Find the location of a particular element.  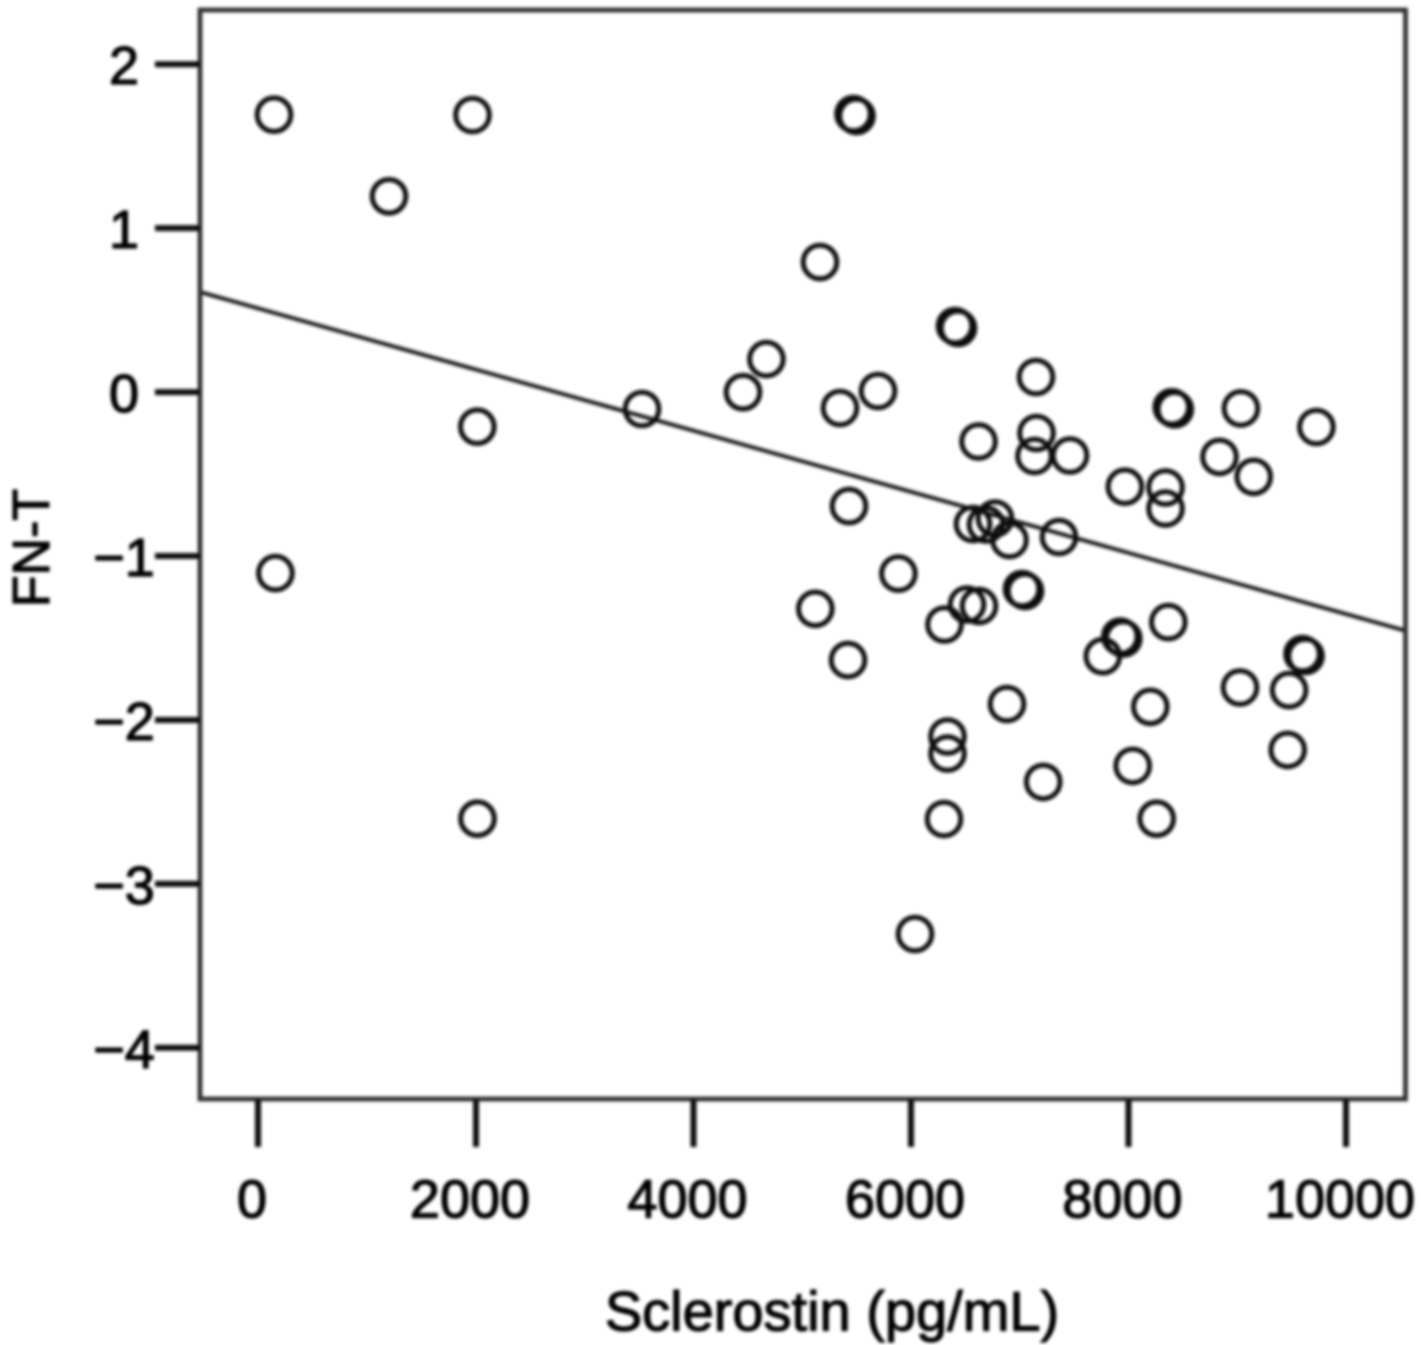

svg-text: 2000 is located at coordinates (470, 1200).